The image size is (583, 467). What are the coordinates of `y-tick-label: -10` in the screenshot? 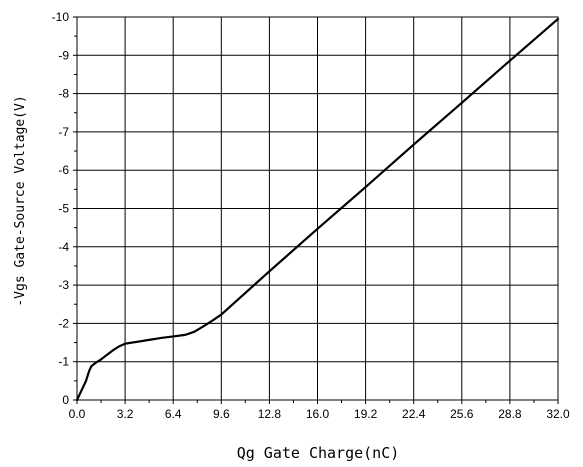 It's located at (61, 17).